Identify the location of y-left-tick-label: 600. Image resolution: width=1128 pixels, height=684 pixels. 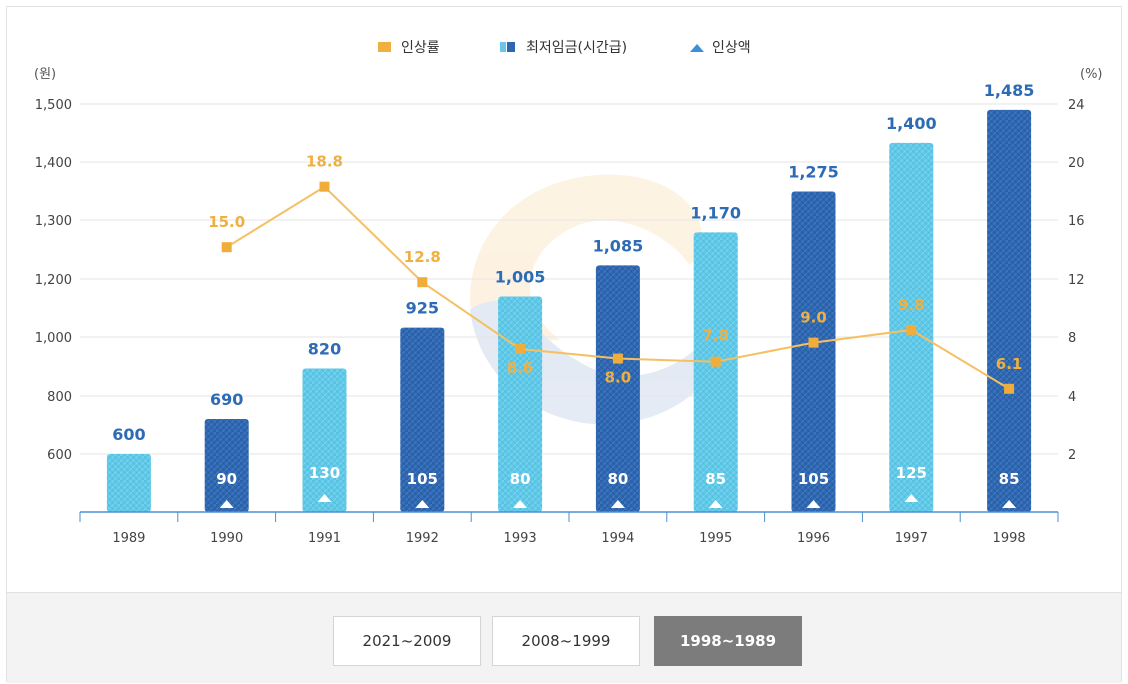
(59, 455).